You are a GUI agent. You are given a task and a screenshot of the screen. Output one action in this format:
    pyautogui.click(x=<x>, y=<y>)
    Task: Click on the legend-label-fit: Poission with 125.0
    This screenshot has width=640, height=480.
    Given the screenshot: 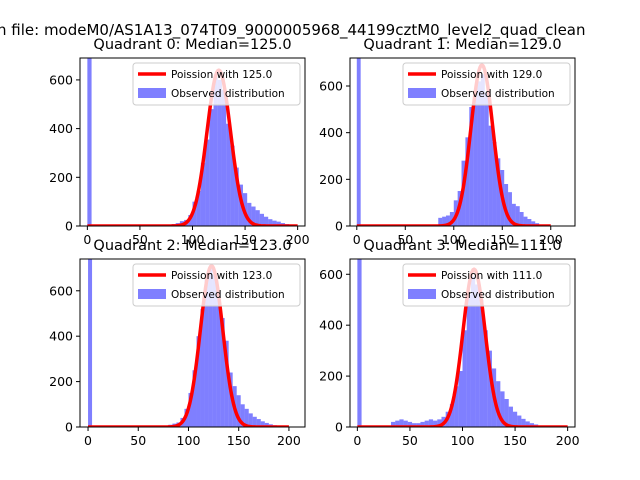 What is the action you would take?
    pyautogui.click(x=221, y=75)
    